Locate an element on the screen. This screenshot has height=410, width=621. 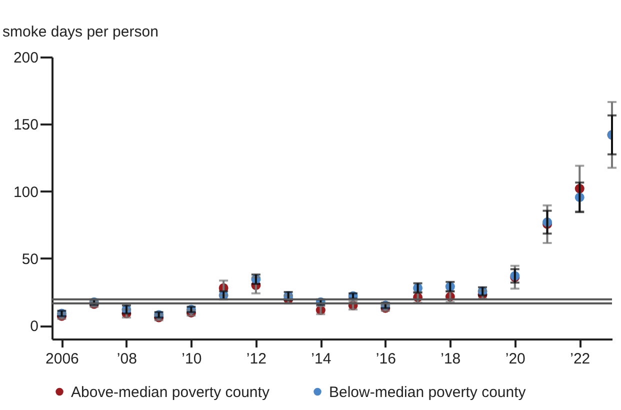
y-tick-label: 150 is located at coordinates (25, 125).